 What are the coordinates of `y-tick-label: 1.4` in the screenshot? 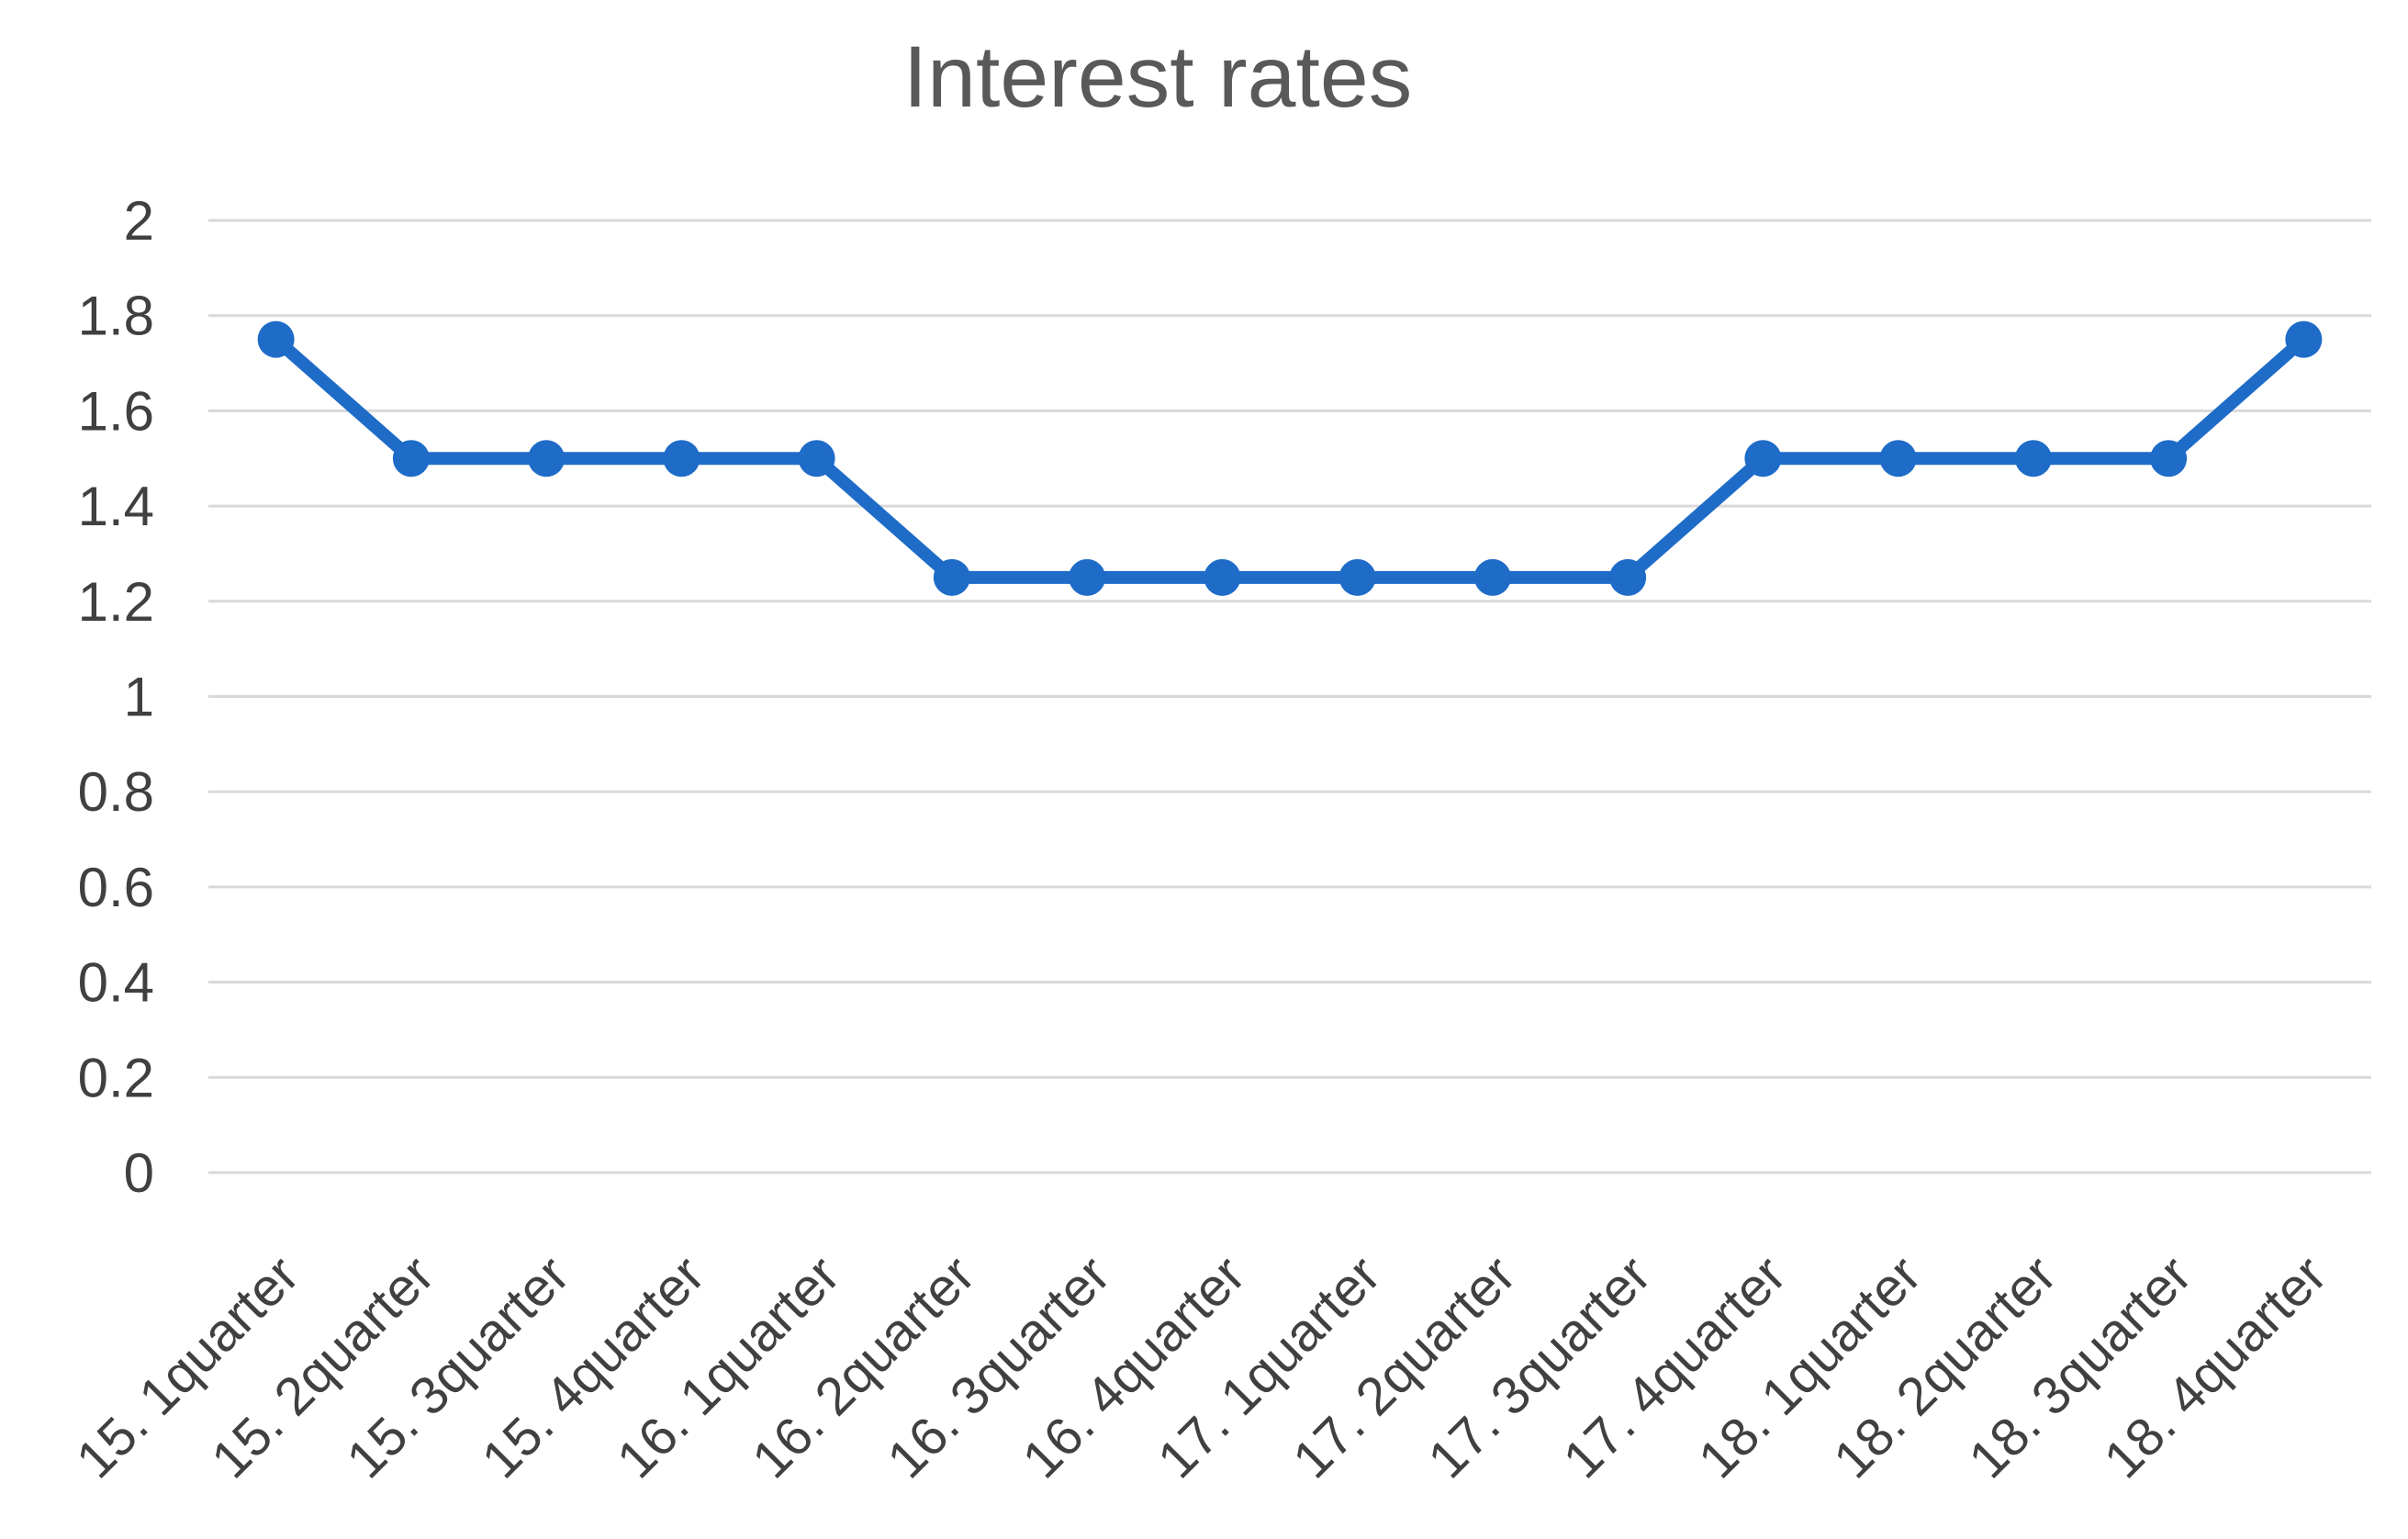 It's located at (116, 506).